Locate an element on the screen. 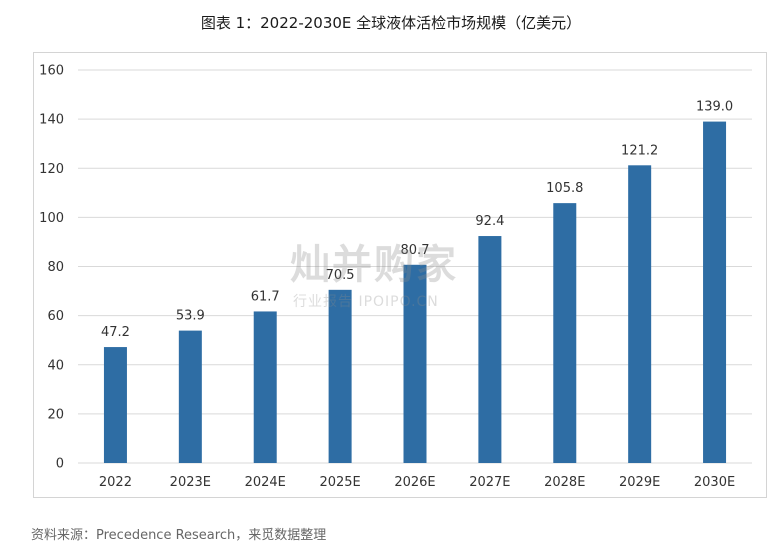  x-tick-label: 2027E is located at coordinates (489, 482).